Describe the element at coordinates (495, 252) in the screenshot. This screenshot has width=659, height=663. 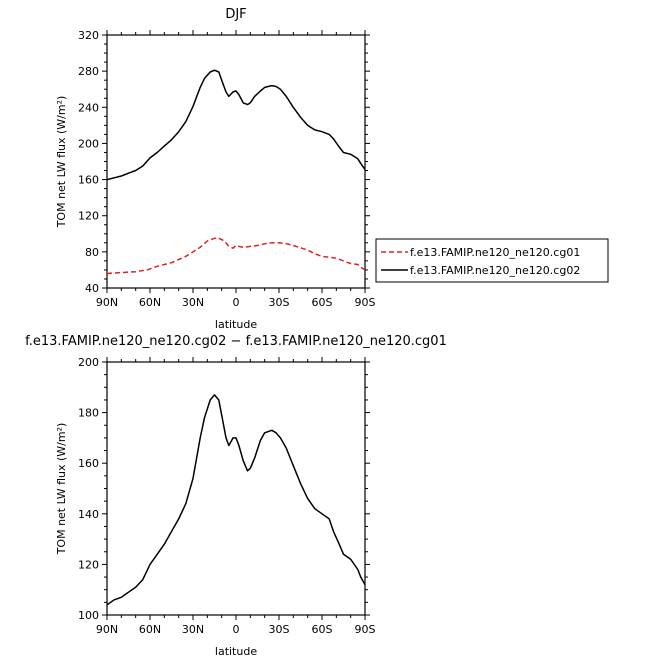
I see `legend-label-cg01: f.e13.FAMIP.ne120_ne120.cg01` at that location.